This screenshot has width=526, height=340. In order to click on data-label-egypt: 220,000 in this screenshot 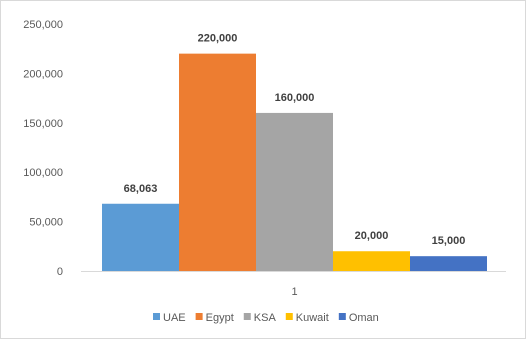, I will do `click(218, 39)`.